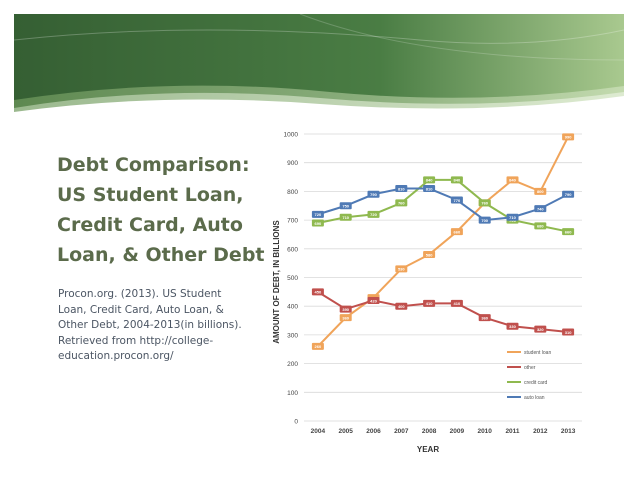  I want to click on citation-line: Procon.org. (2013). US Student, so click(140, 294).